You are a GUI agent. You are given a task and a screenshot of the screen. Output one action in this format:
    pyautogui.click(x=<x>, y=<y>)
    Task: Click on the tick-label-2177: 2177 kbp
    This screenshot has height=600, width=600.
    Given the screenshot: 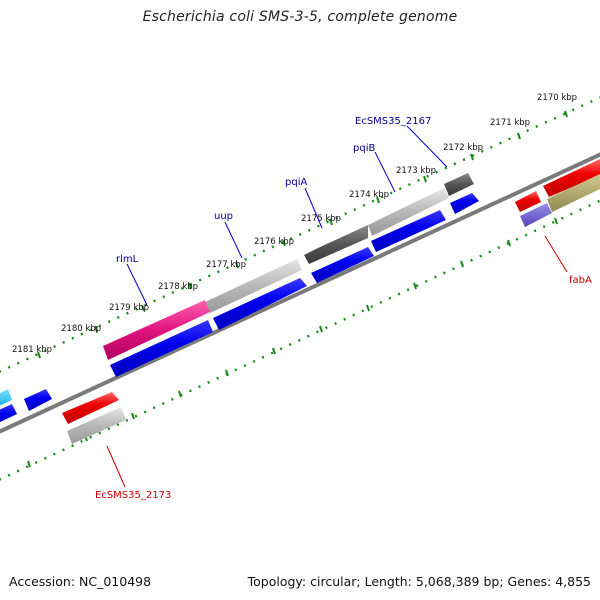 What is the action you would take?
    pyautogui.click(x=226, y=265)
    